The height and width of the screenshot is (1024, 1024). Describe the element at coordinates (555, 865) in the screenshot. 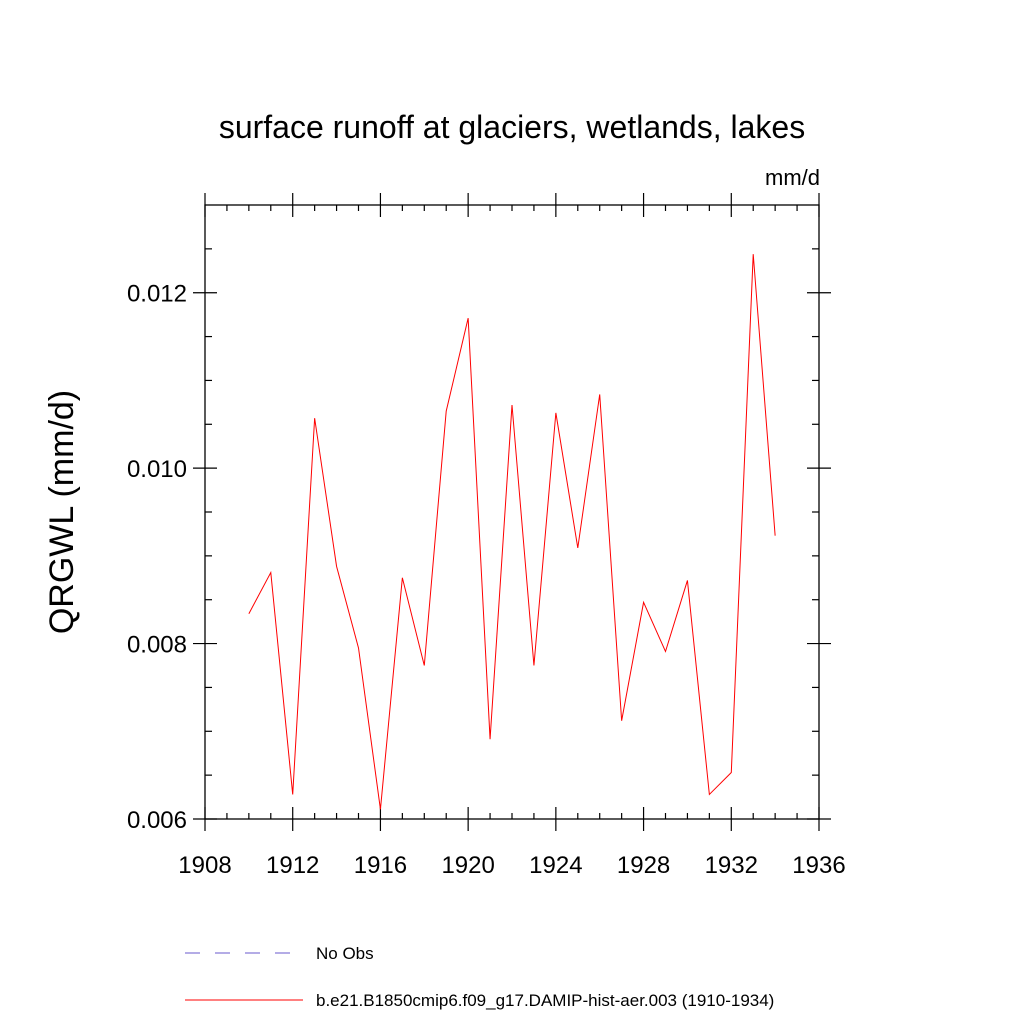

I see `x-tick-label: 1924` at that location.